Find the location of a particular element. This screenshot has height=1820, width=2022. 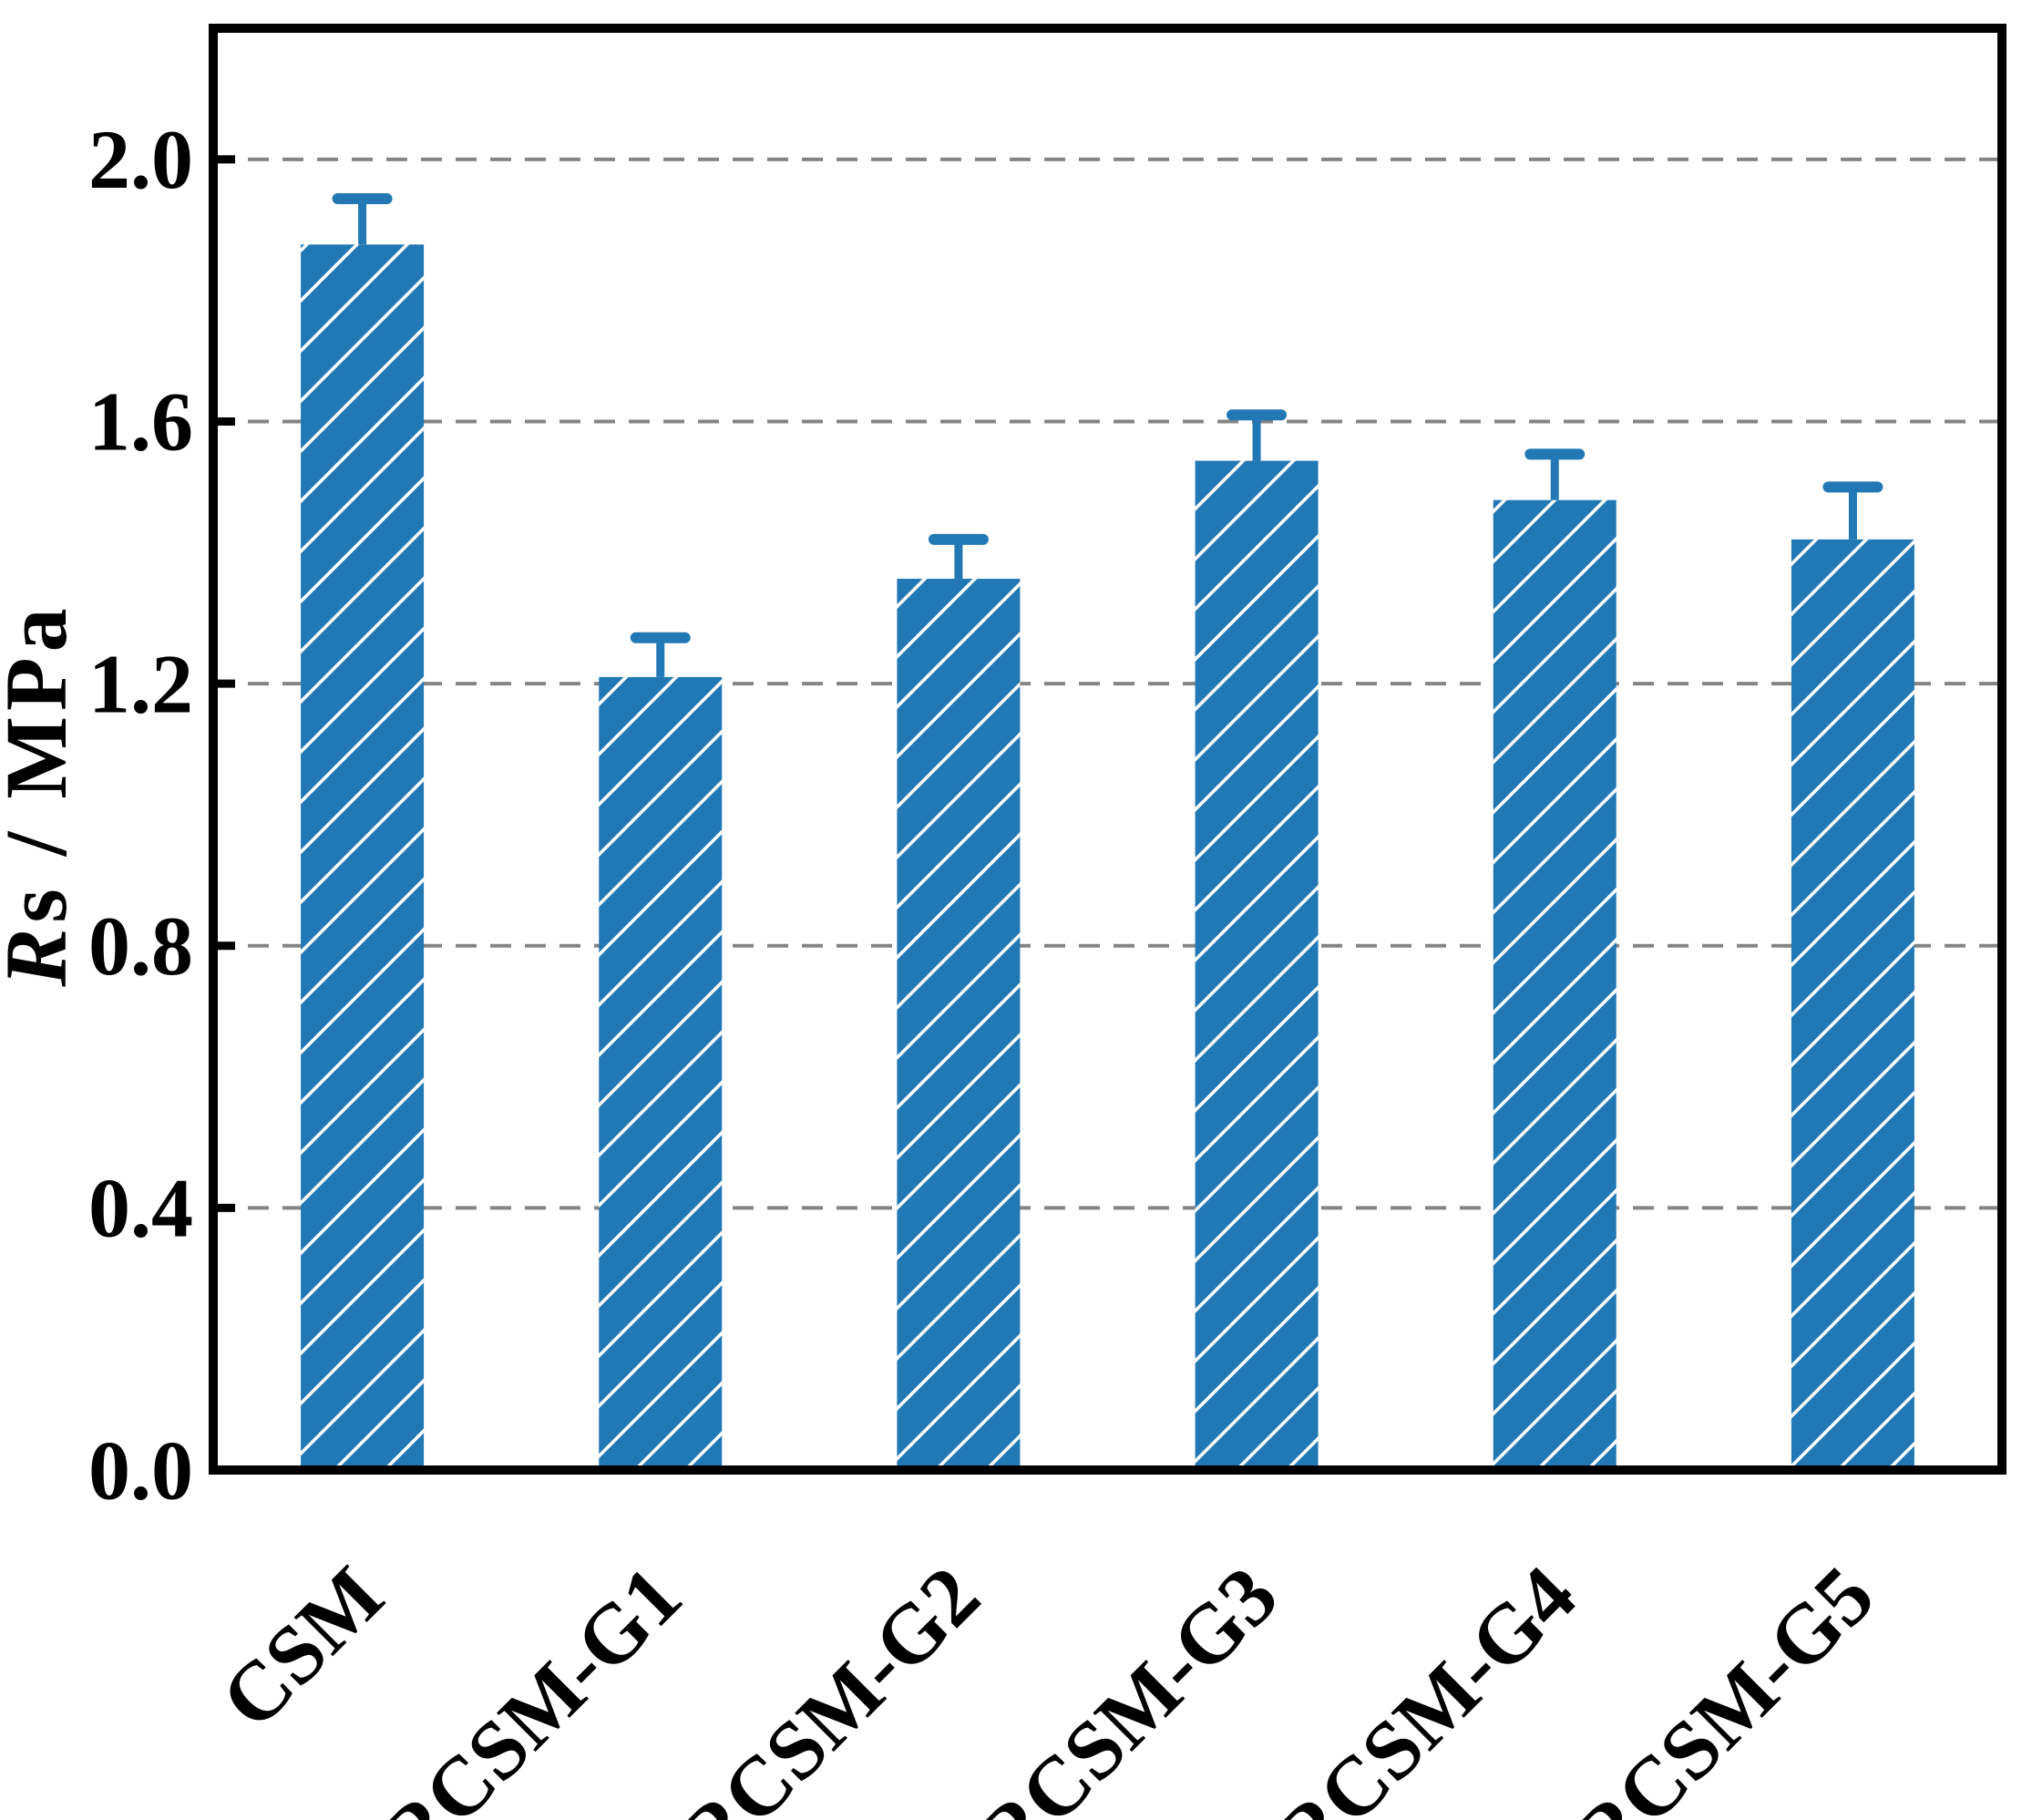

y-tick-label: 0.4 is located at coordinates (141, 1208).